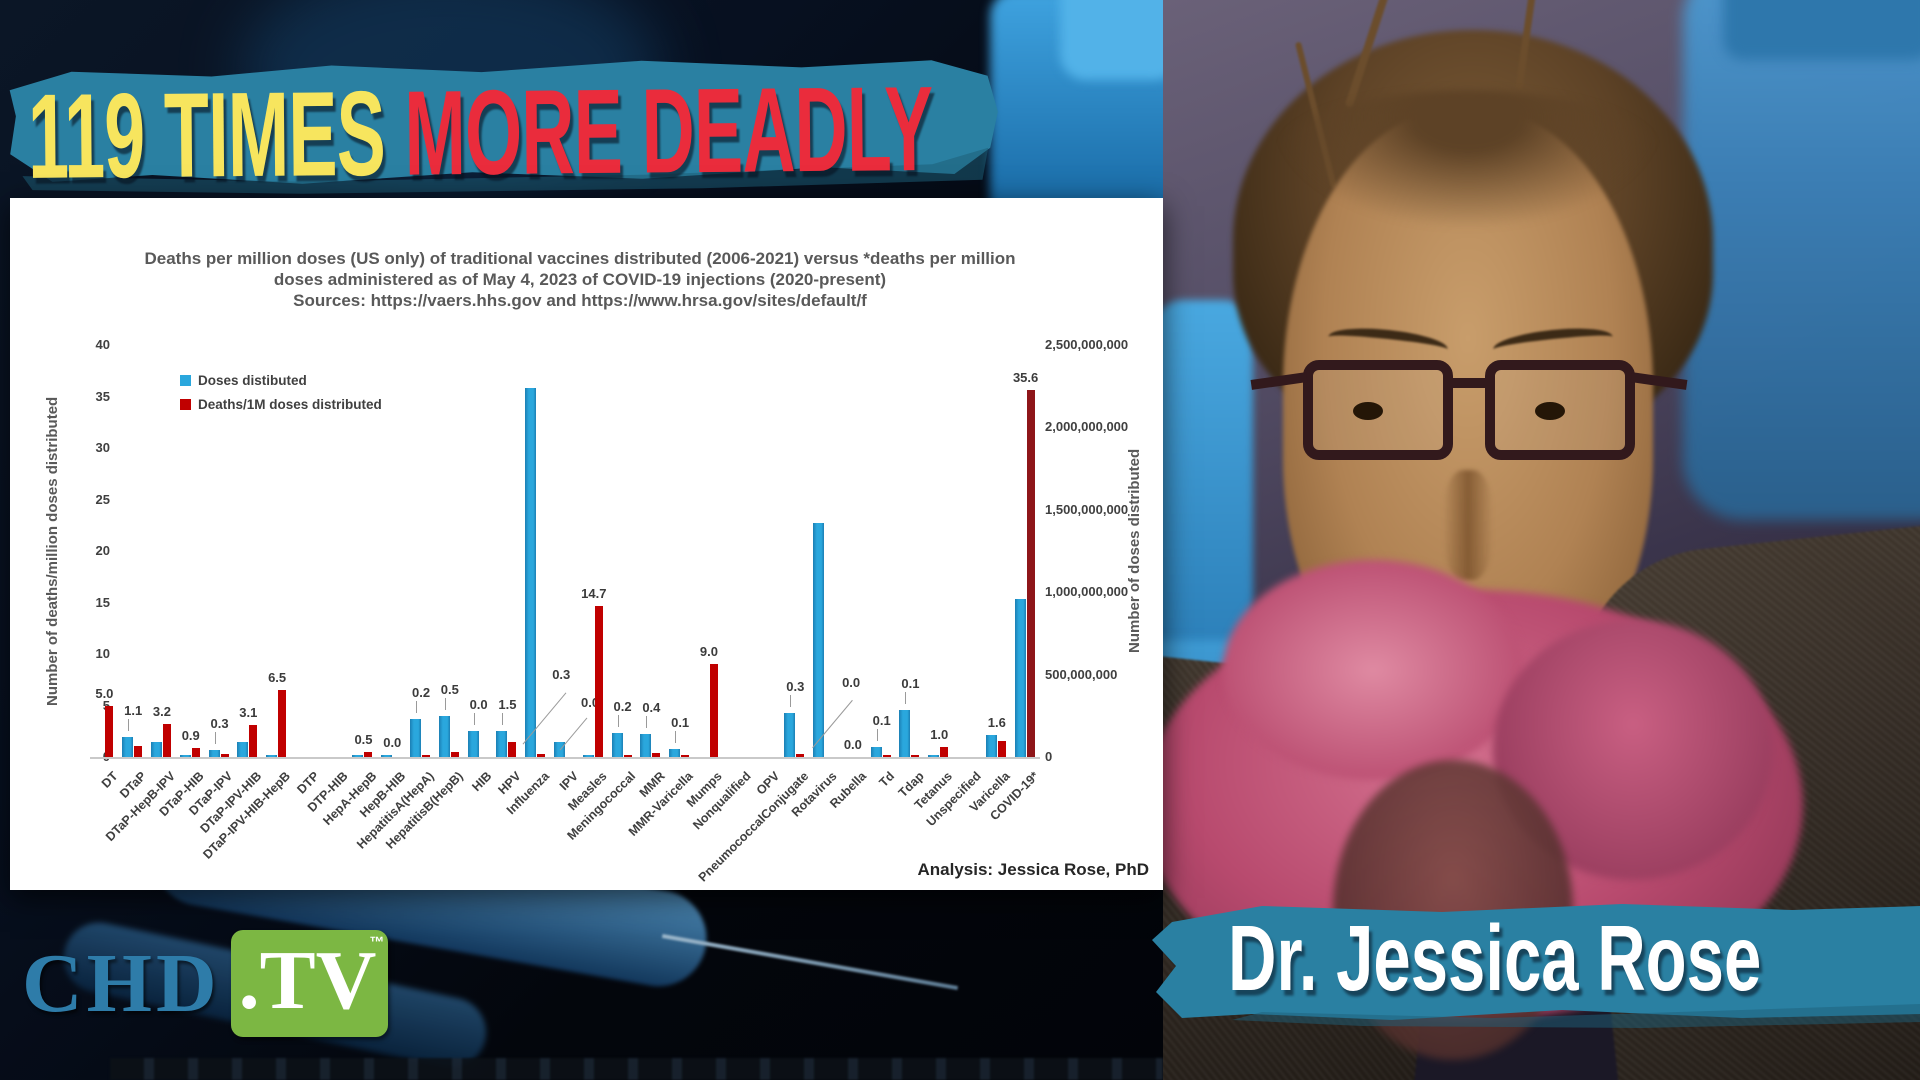  I want to click on blue-bottle-icon, so click(1801, 260).